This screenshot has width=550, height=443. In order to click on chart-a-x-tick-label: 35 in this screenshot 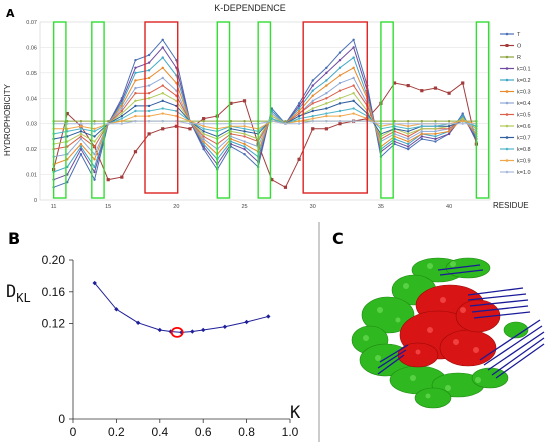, I will do `click(381, 207)`.